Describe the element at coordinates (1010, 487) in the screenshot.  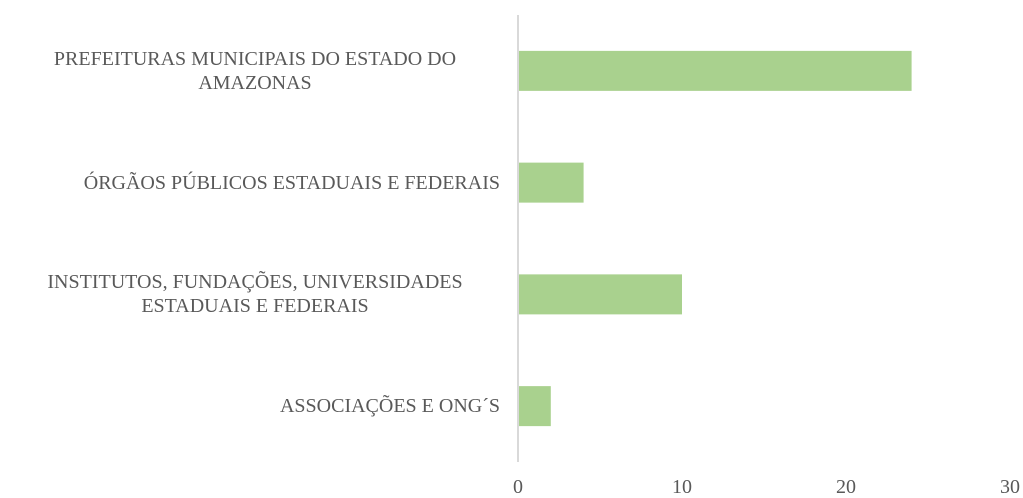
I see `x-tick-label: 30` at that location.